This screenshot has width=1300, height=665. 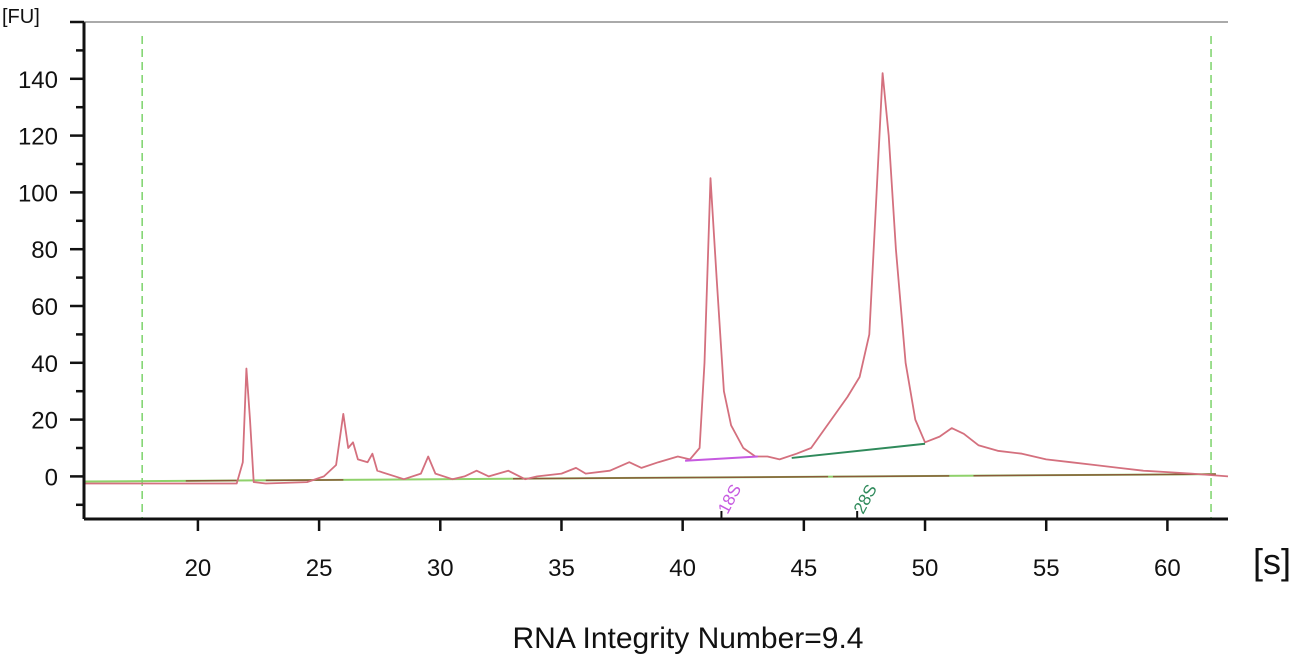 What do you see at coordinates (729, 499) in the screenshot?
I see `peak-label-18s: 18S` at bounding box center [729, 499].